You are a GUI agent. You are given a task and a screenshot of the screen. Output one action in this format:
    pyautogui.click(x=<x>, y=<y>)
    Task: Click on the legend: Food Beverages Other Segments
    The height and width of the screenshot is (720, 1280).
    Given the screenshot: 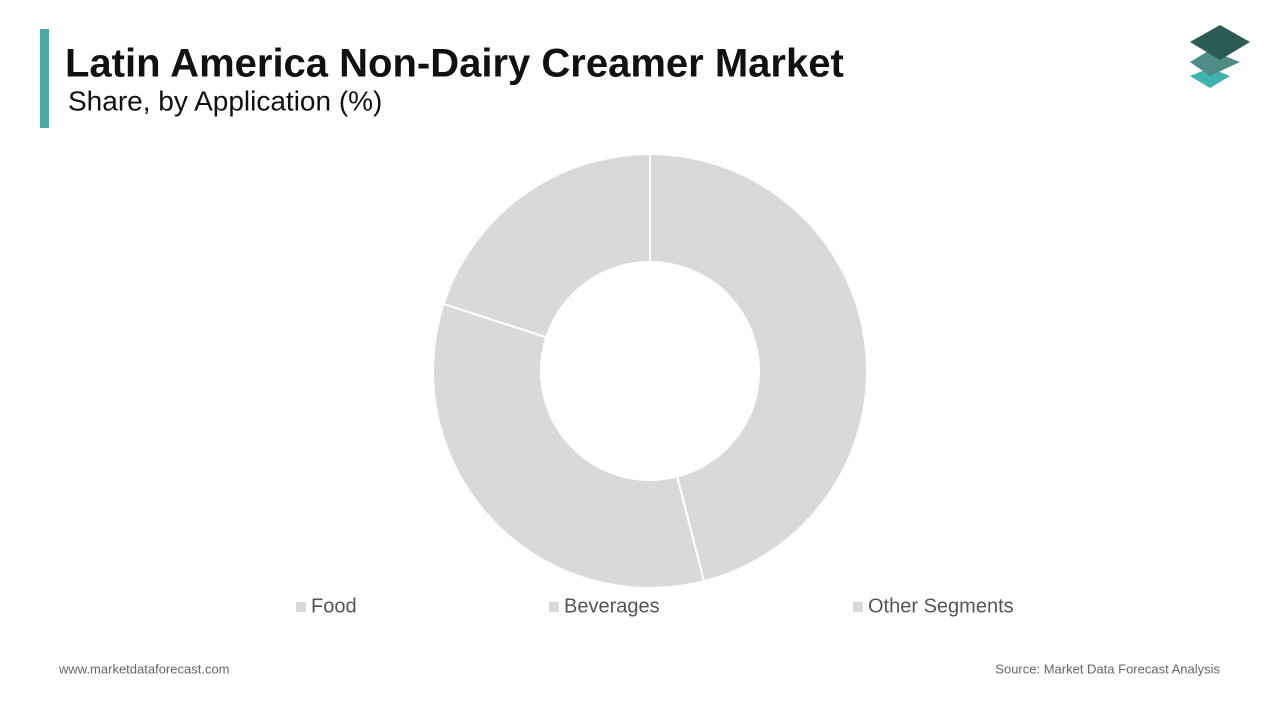 What is the action you would take?
    pyautogui.click(x=655, y=606)
    